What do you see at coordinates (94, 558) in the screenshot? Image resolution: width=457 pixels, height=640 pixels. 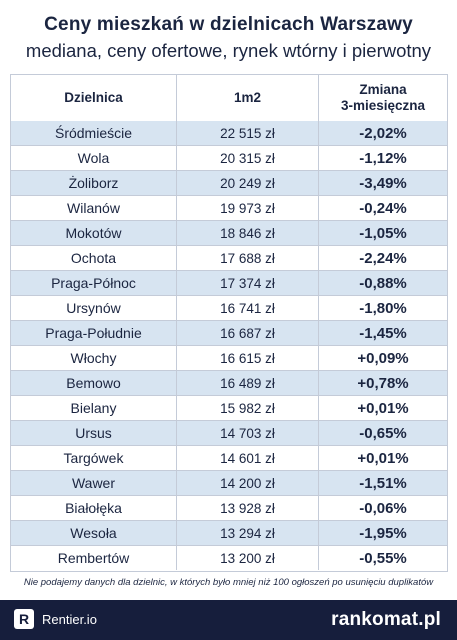 I see `district-cell: Rembertów` at bounding box center [94, 558].